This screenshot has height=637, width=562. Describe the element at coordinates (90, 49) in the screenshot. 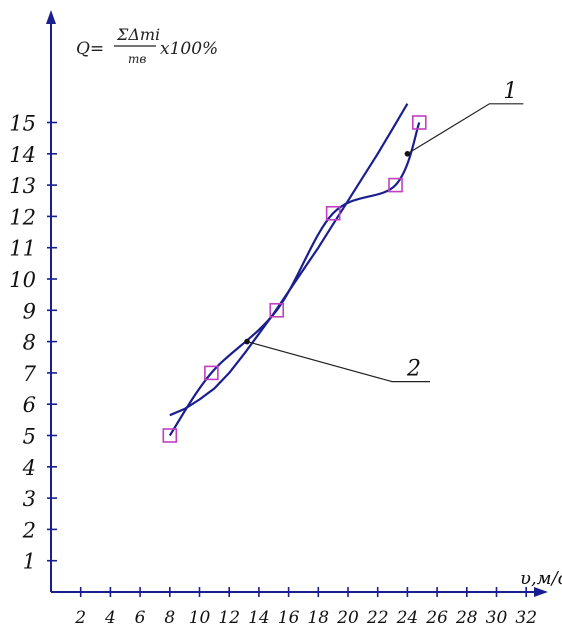

I see `formula-lhs: Q=` at that location.